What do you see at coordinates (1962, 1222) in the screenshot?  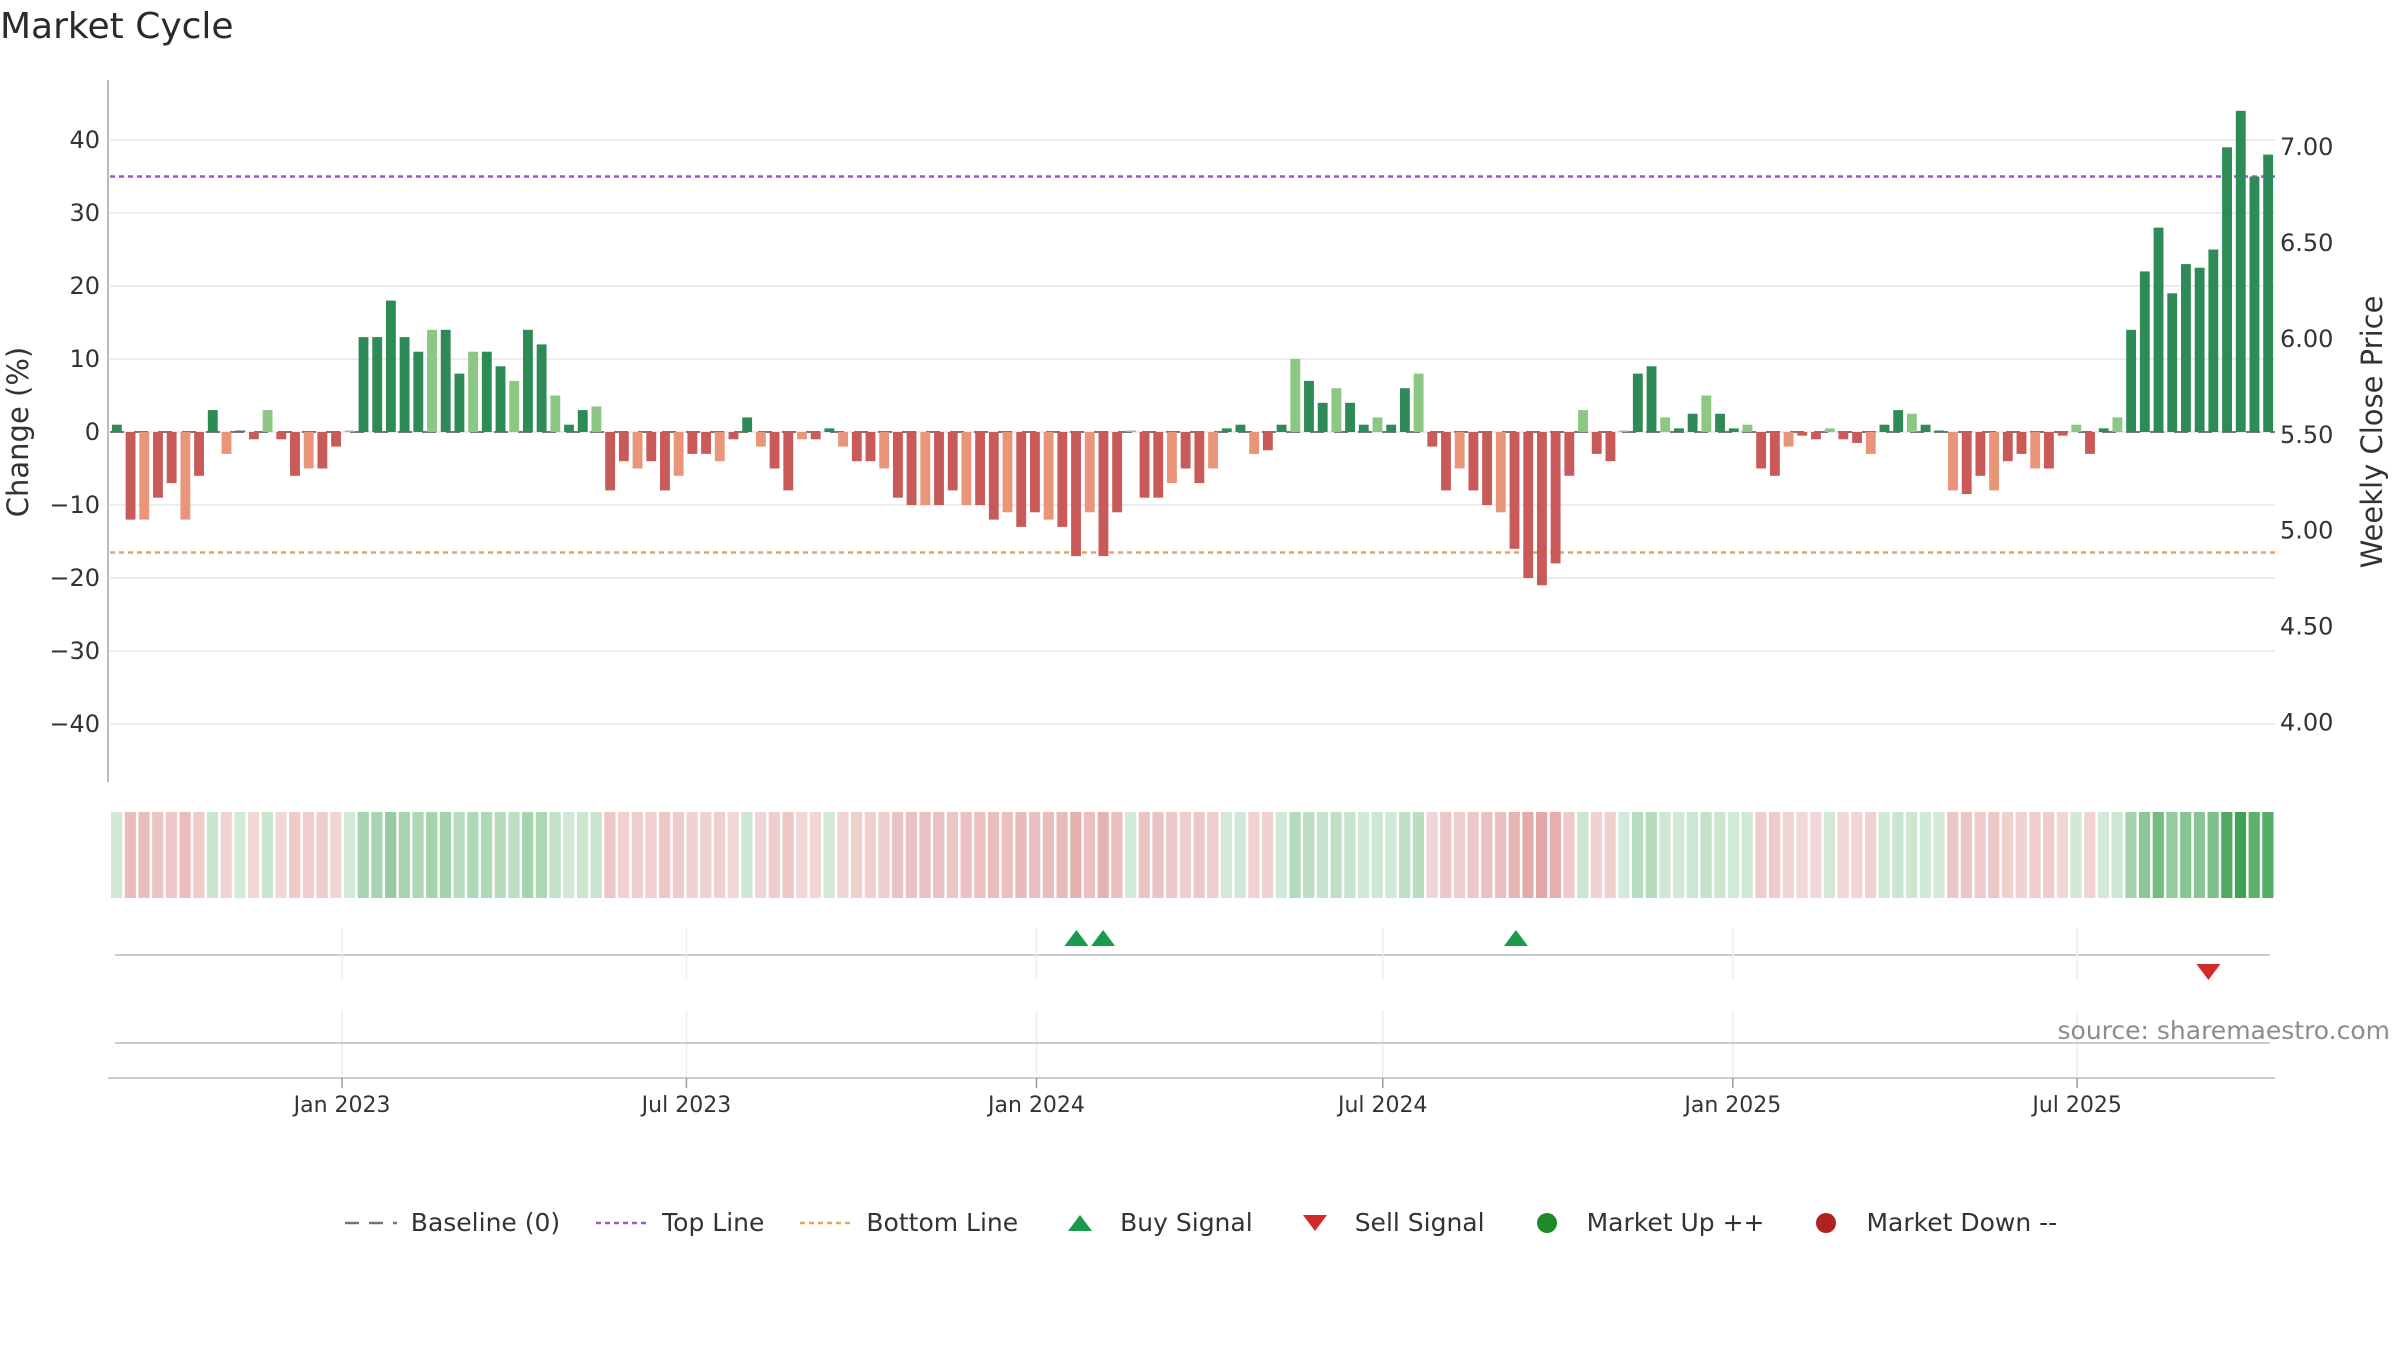 I see `legend-label: Market Down --` at bounding box center [1962, 1222].